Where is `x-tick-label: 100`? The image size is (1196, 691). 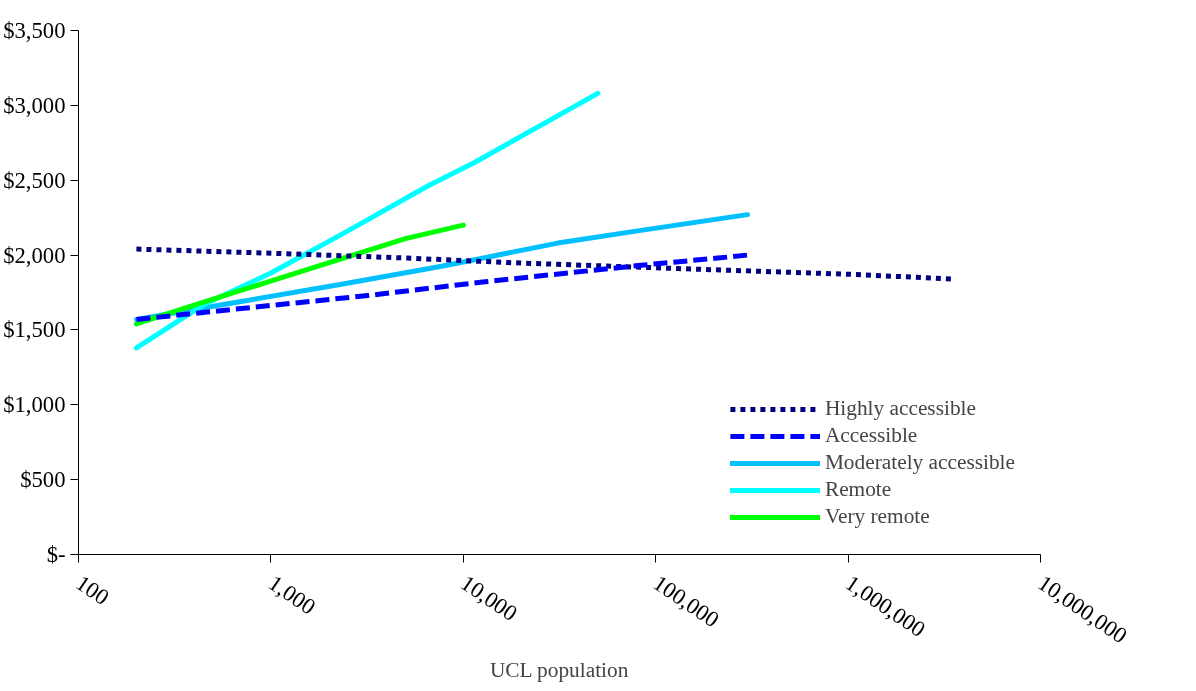
x-tick-label: 100 is located at coordinates (92, 590).